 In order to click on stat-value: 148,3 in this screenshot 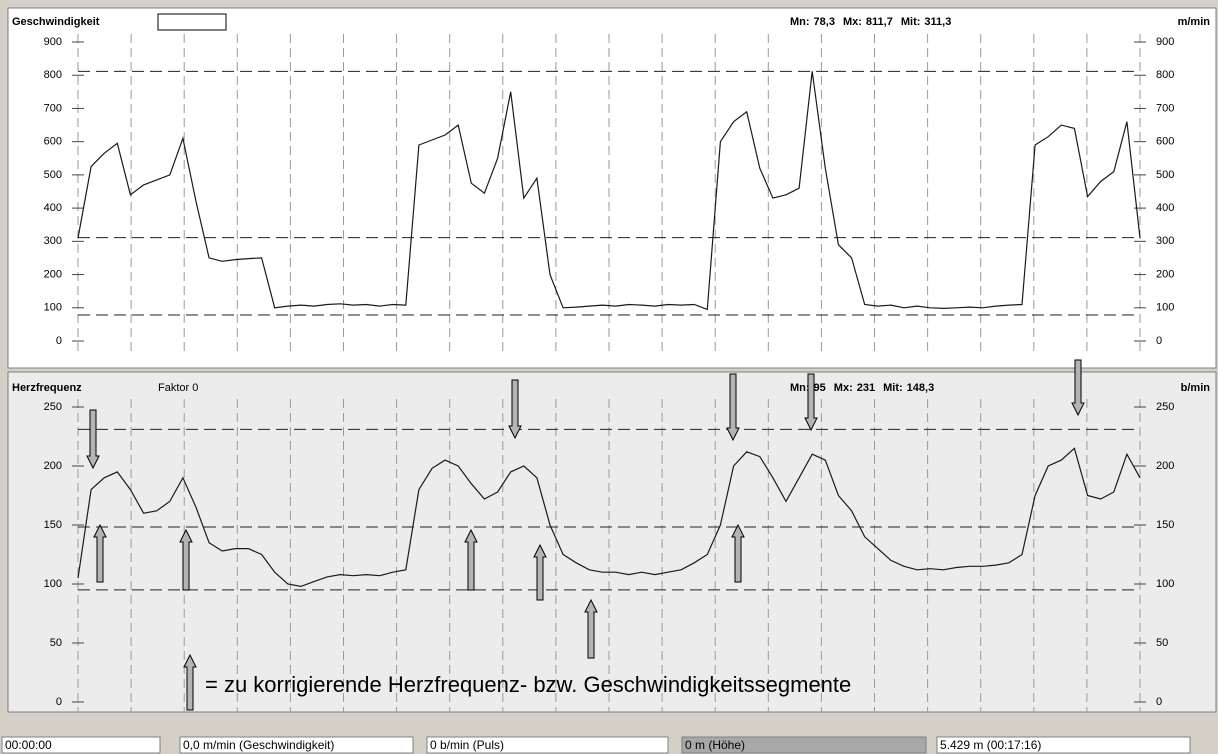, I will do `click(921, 388)`.